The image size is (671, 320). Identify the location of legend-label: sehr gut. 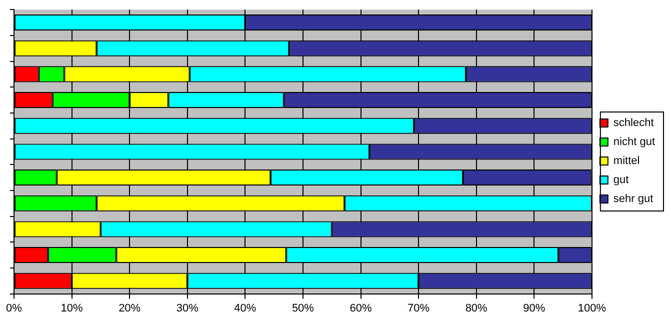
(633, 199).